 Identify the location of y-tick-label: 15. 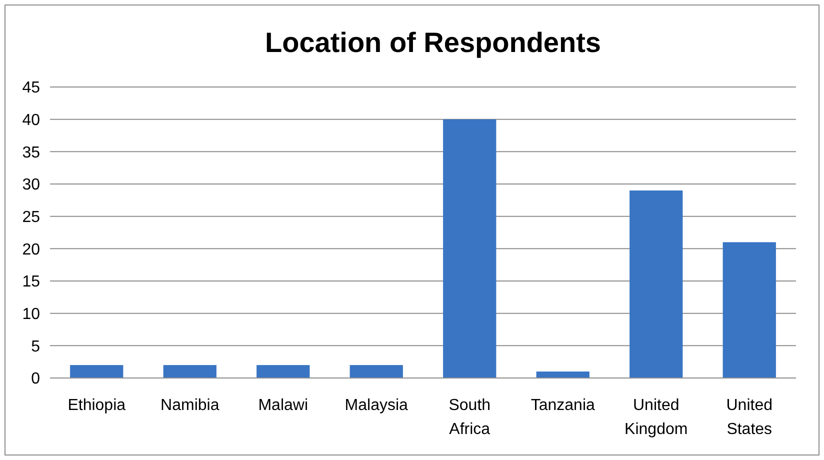
(31, 282).